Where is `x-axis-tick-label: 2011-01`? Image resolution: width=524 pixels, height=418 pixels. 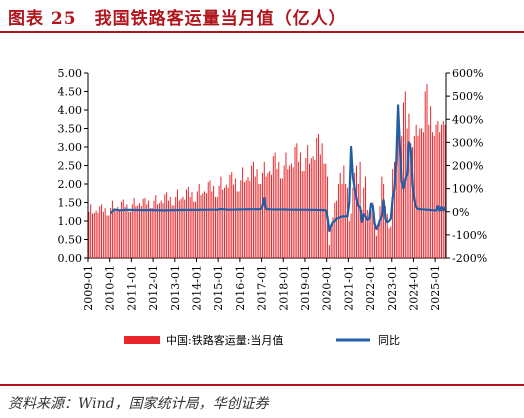
x-axis-tick-label: 2011-01 is located at coordinates (131, 288).